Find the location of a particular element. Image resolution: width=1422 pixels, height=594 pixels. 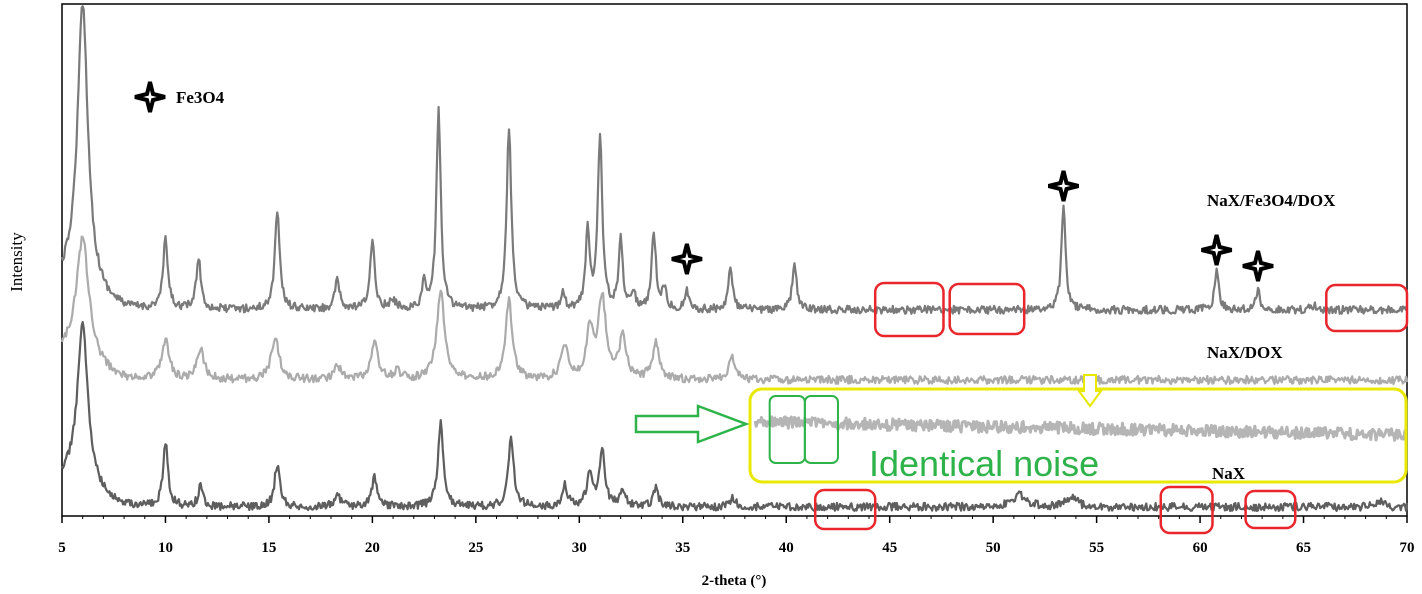

x-tick-label: 10 is located at coordinates (165, 548).